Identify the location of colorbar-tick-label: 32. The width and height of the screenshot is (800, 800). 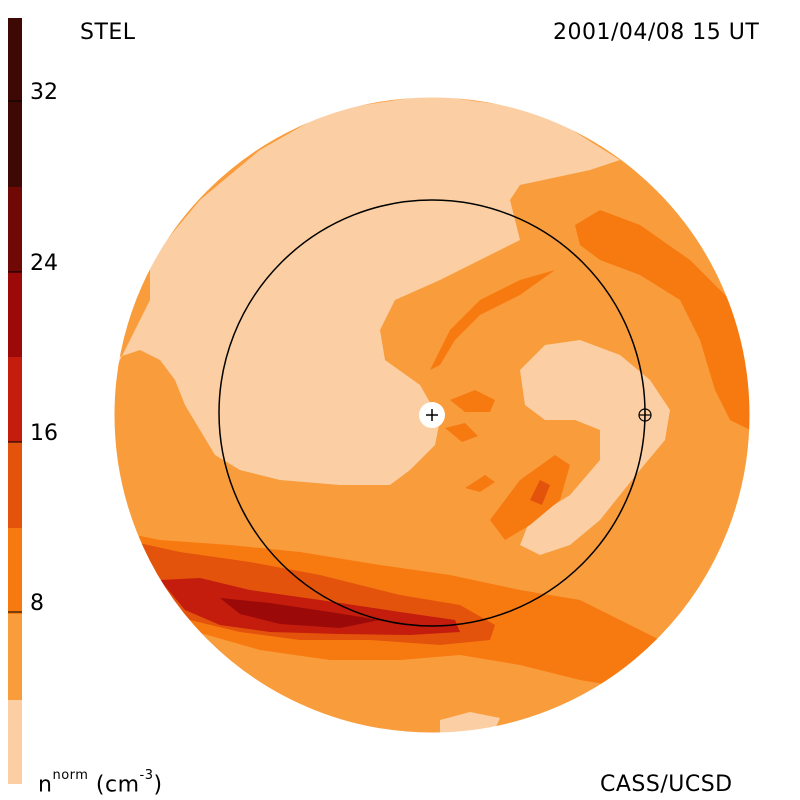
(44, 92).